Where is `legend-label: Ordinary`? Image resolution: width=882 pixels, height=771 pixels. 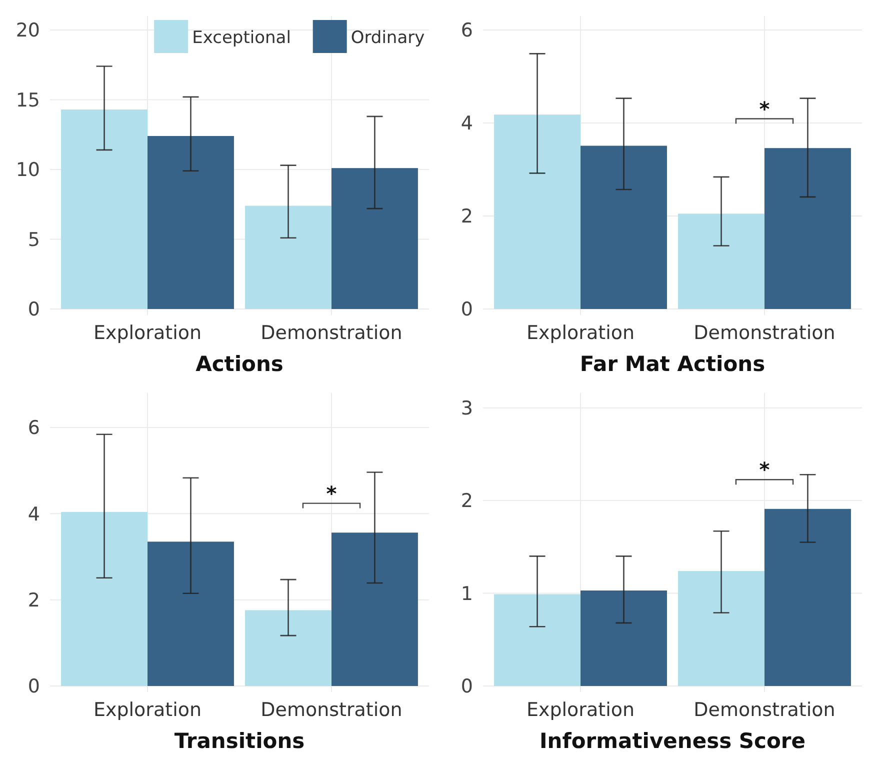 legend-label: Ordinary is located at coordinates (387, 38).